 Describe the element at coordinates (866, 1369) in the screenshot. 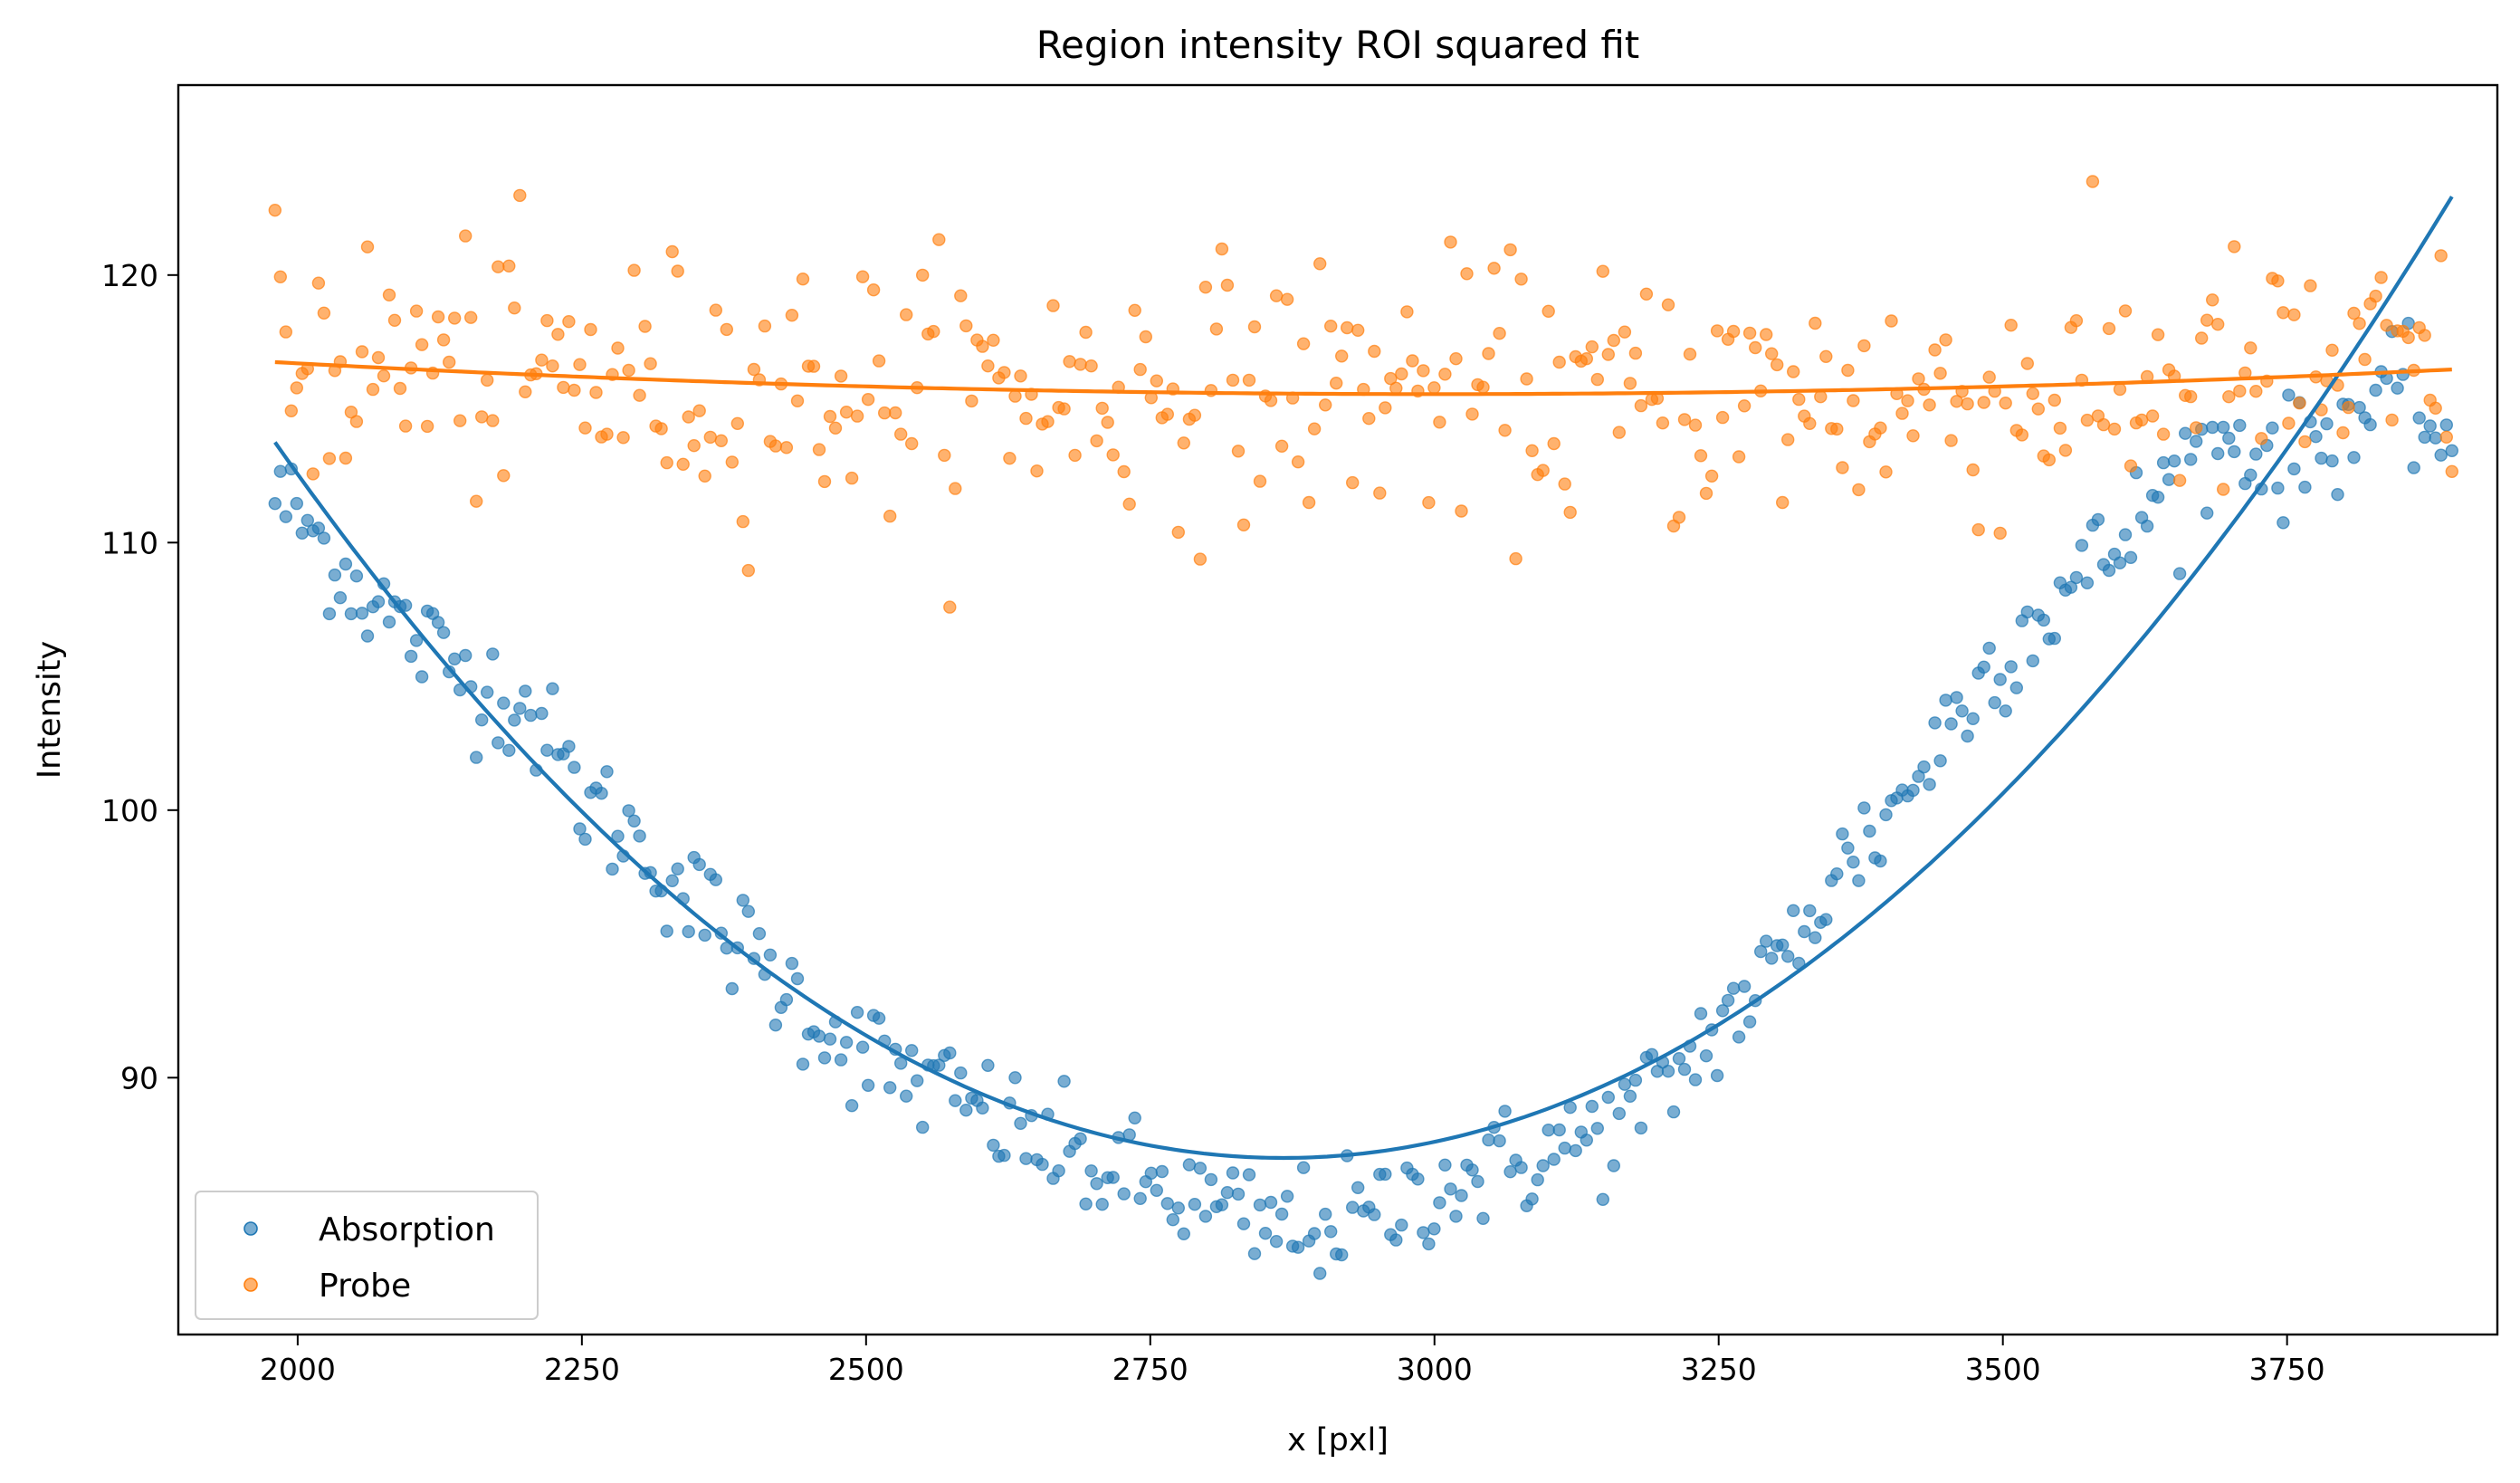

I see `x-tick-label: 2500` at that location.